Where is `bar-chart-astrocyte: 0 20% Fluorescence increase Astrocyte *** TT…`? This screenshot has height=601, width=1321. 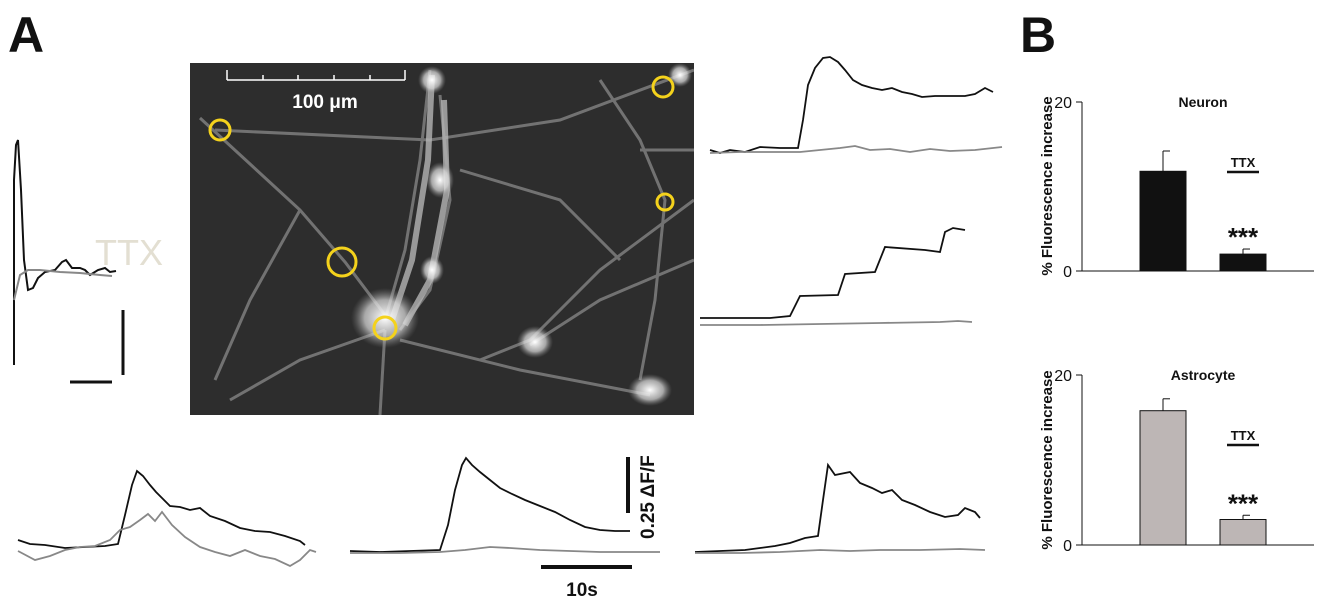 bar-chart-astrocyte: 0 20% Fluorescence increase Astrocyte *** TT… is located at coordinates (1176, 461).